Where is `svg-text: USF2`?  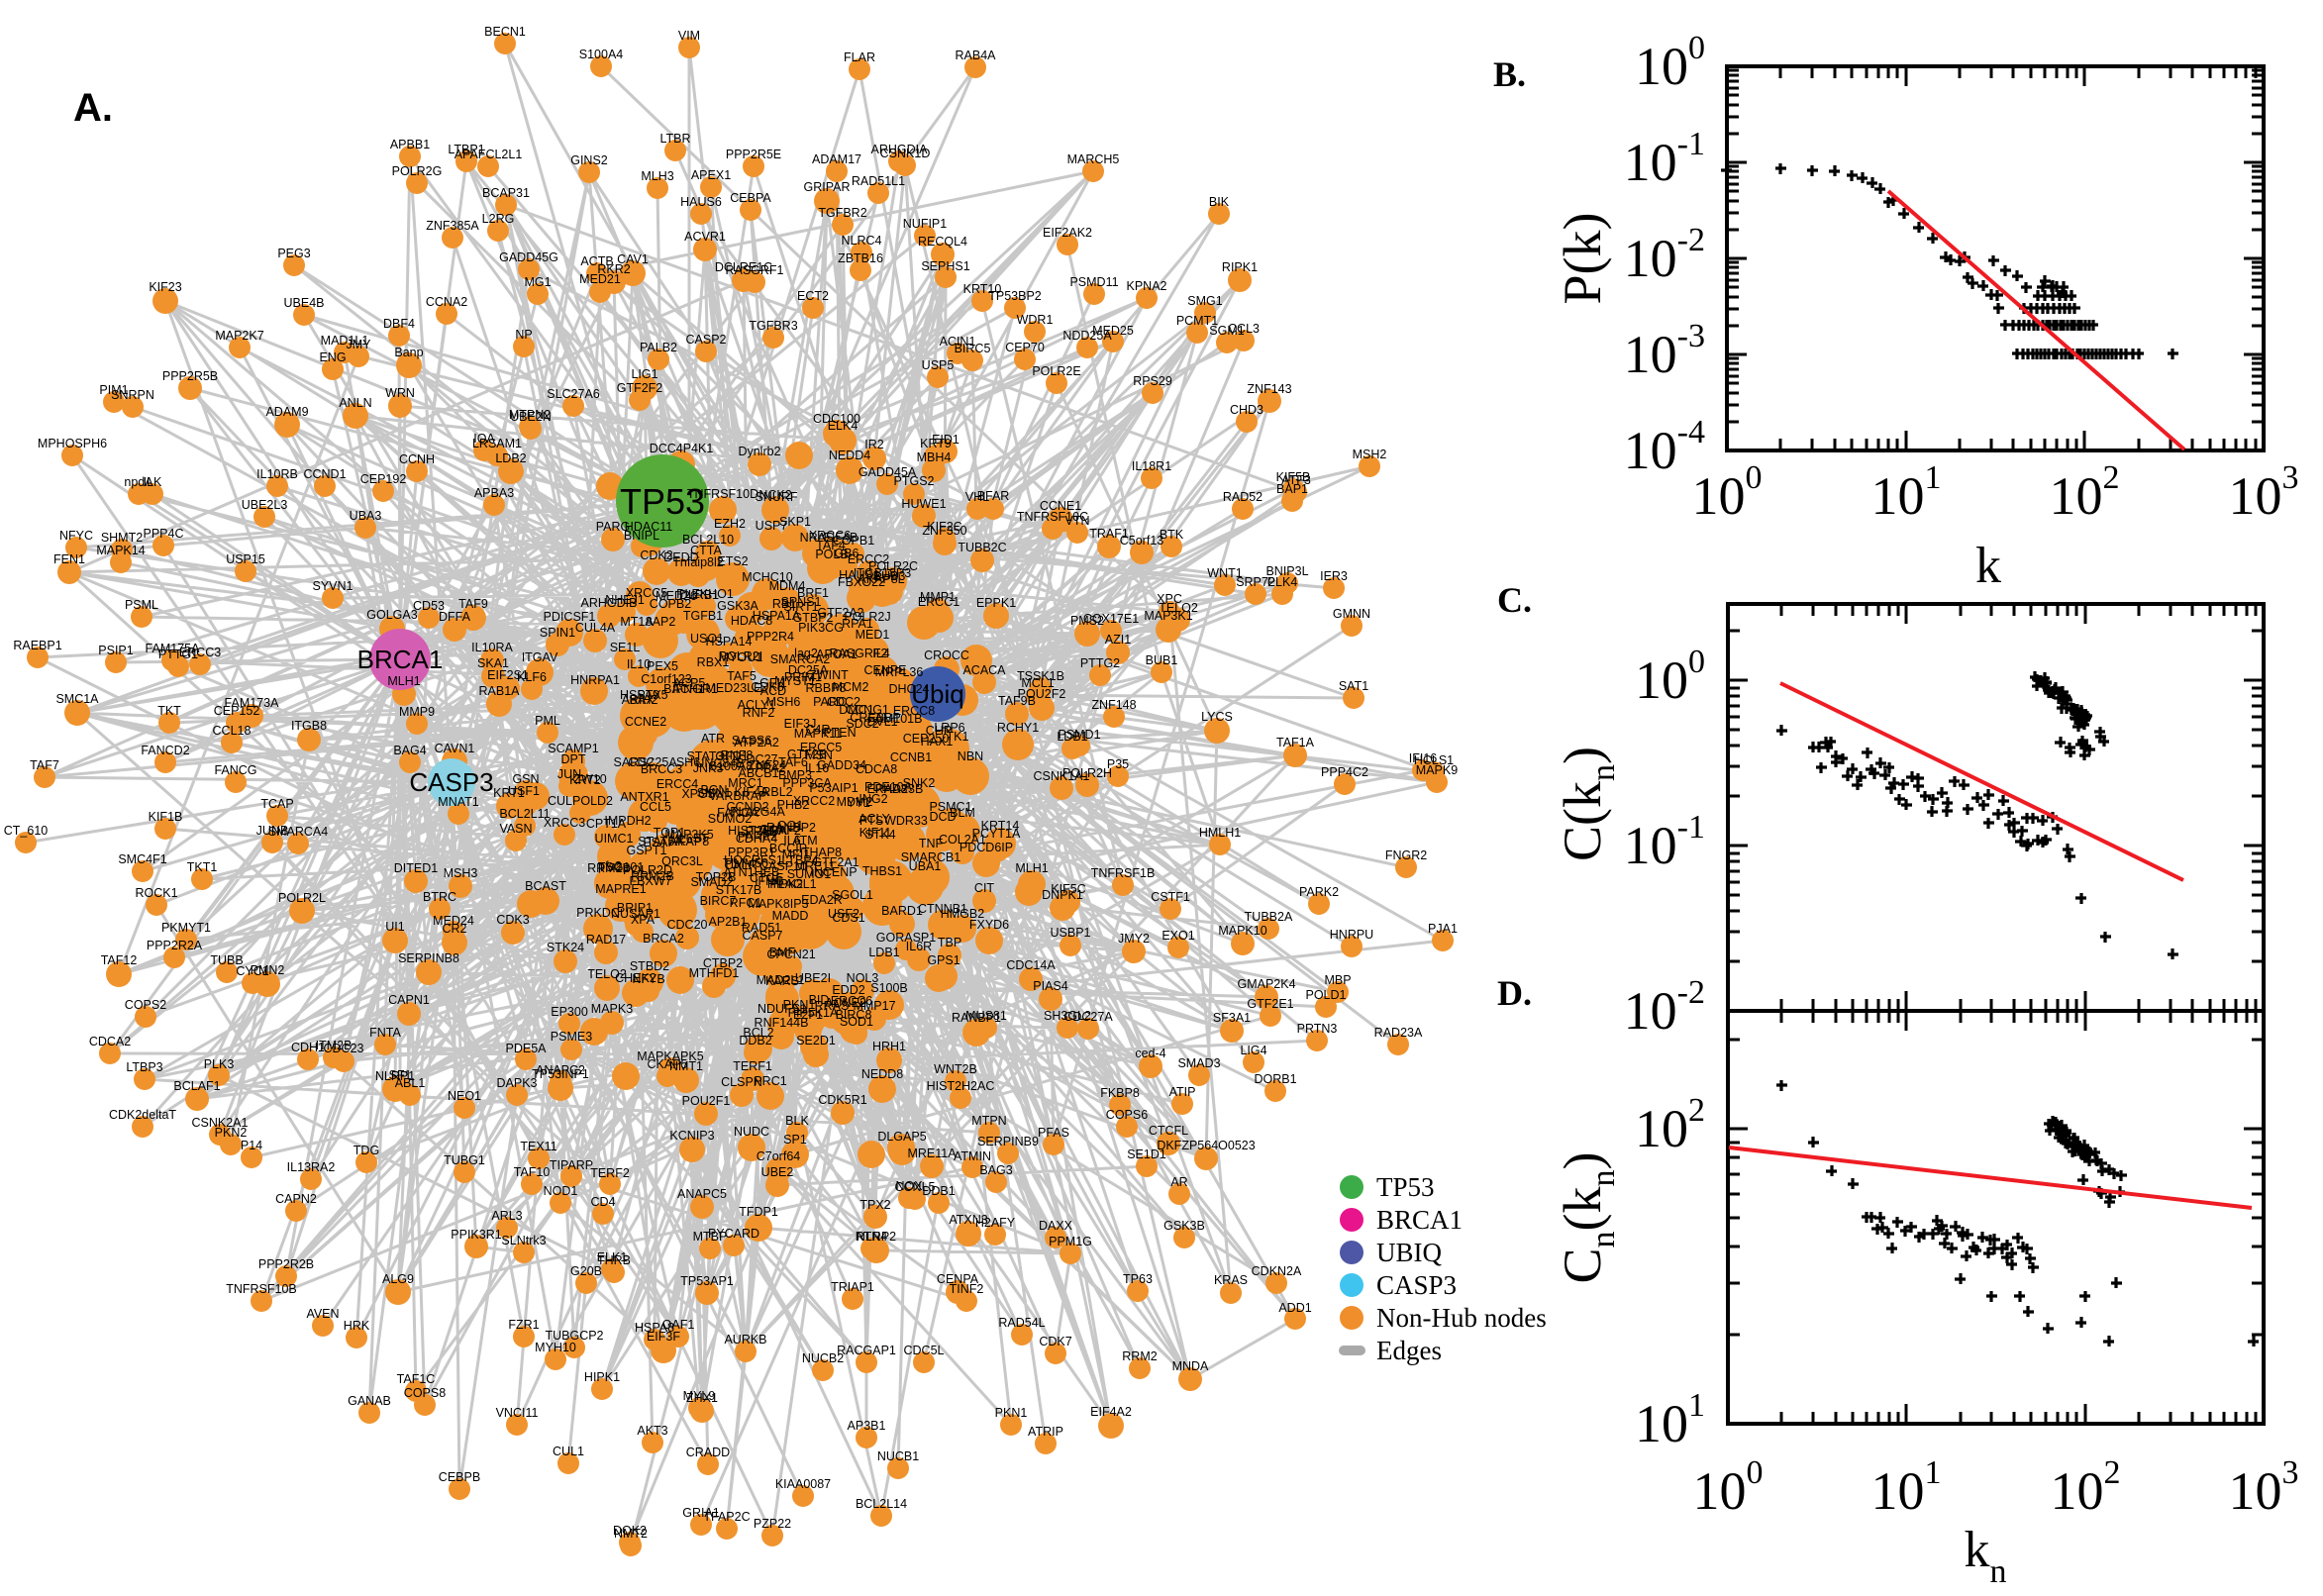
svg-text: USF2 is located at coordinates (843, 914).